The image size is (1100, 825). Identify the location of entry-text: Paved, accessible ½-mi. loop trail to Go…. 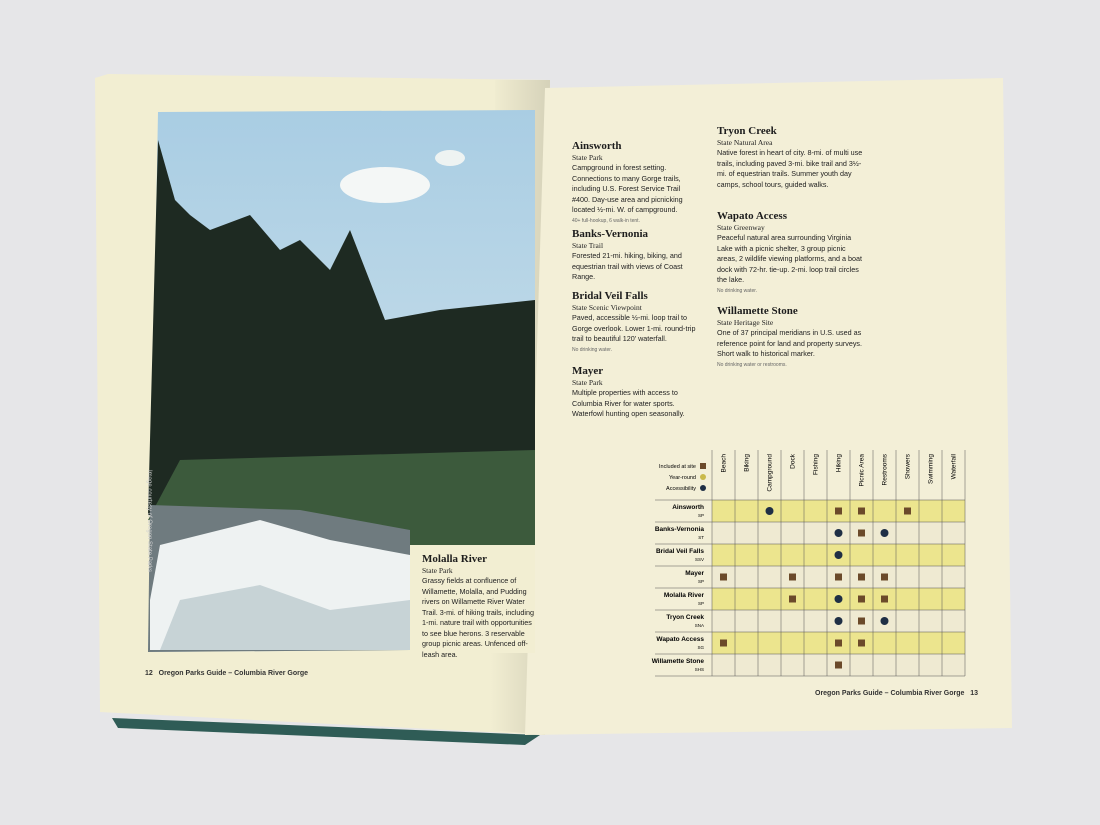
(634, 328).